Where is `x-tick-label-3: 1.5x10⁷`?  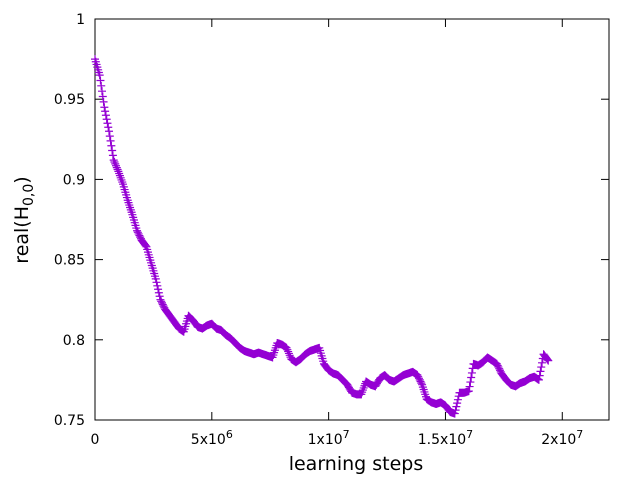 x-tick-label-3: 1.5x10⁷ is located at coordinates (445, 438).